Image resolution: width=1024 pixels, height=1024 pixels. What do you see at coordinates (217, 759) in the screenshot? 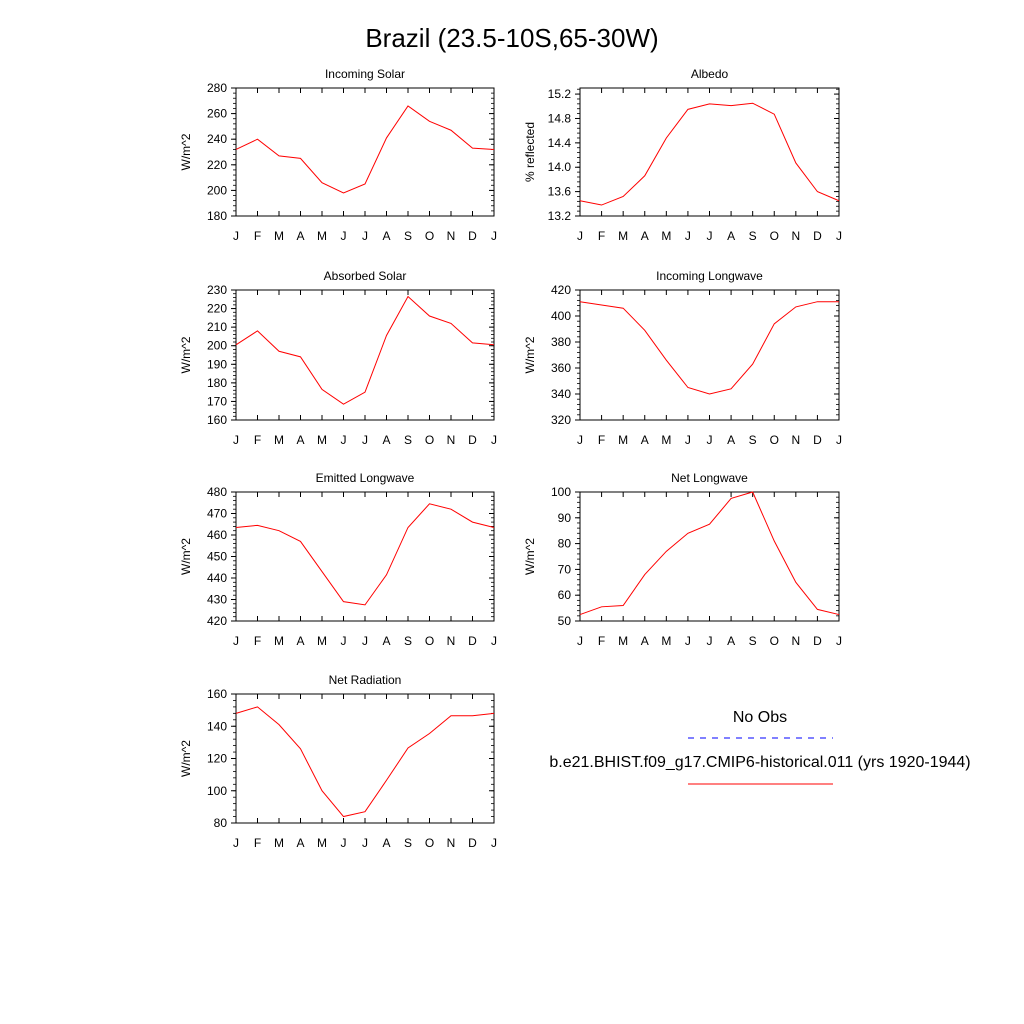
I see `y-tick-label: 120` at bounding box center [217, 759].